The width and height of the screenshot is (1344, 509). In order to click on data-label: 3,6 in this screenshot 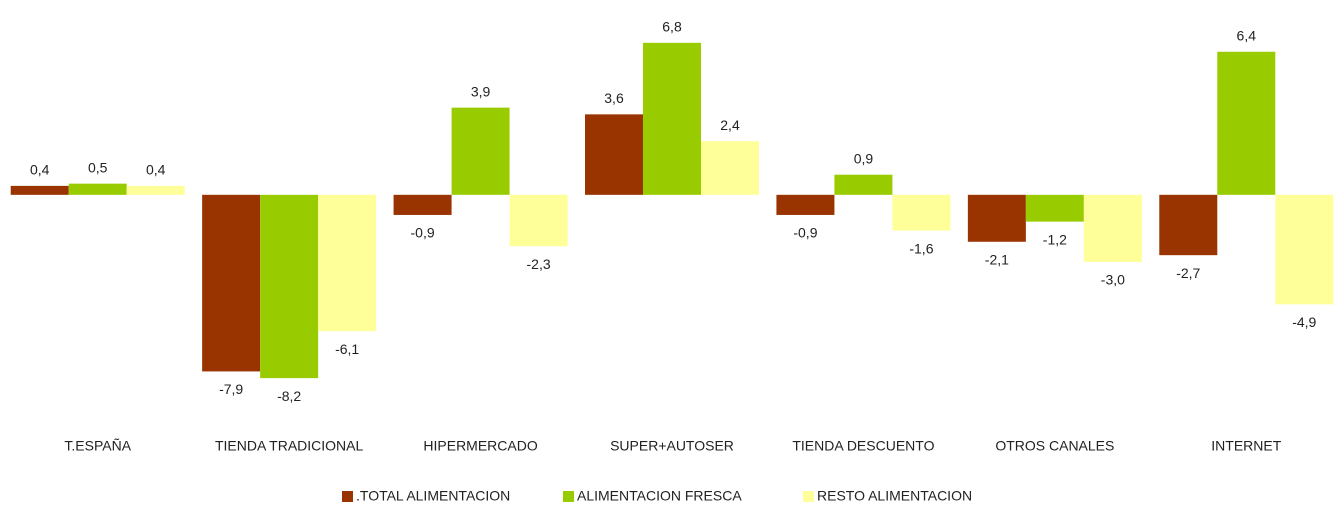, I will do `click(614, 98)`.